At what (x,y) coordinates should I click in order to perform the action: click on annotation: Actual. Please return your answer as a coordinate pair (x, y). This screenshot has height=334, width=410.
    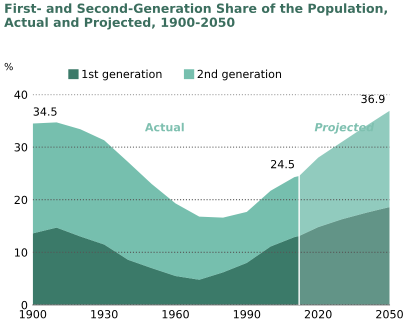
    Looking at the image, I should click on (164, 127).